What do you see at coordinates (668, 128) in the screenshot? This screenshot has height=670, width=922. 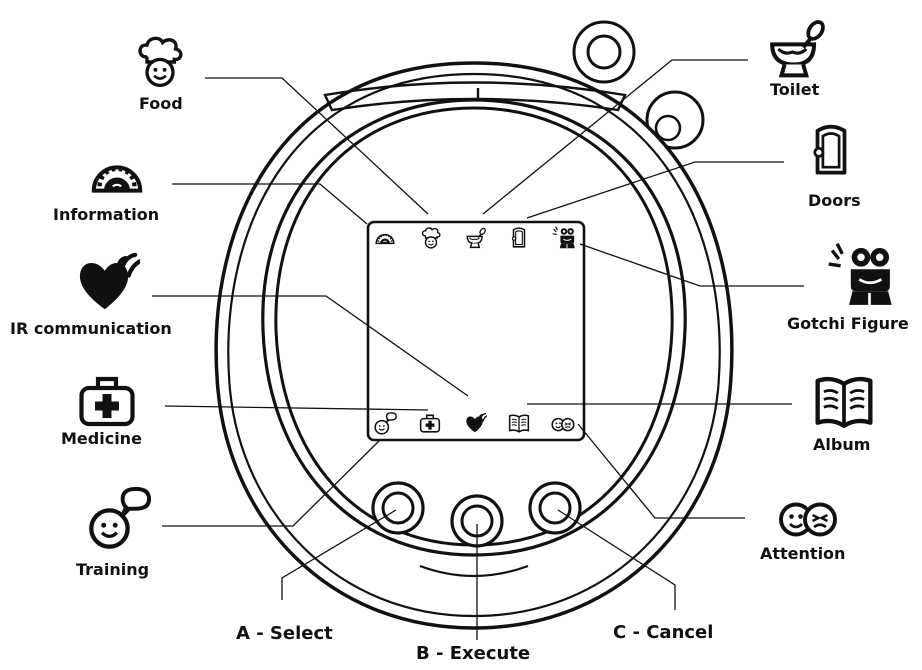 I see `side-loop-hole` at bounding box center [668, 128].